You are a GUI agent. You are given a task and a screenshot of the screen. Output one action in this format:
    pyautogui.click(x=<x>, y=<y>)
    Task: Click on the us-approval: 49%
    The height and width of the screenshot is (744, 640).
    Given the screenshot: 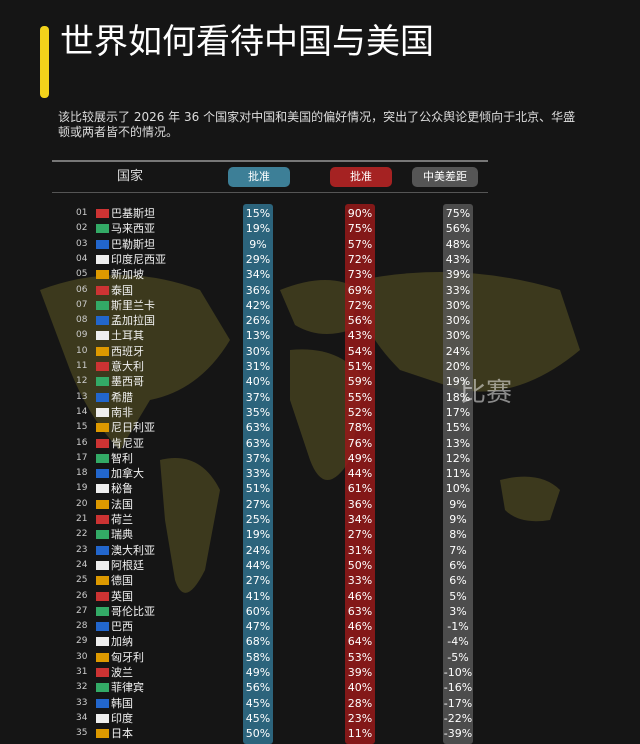 What is the action you would take?
    pyautogui.click(x=258, y=672)
    